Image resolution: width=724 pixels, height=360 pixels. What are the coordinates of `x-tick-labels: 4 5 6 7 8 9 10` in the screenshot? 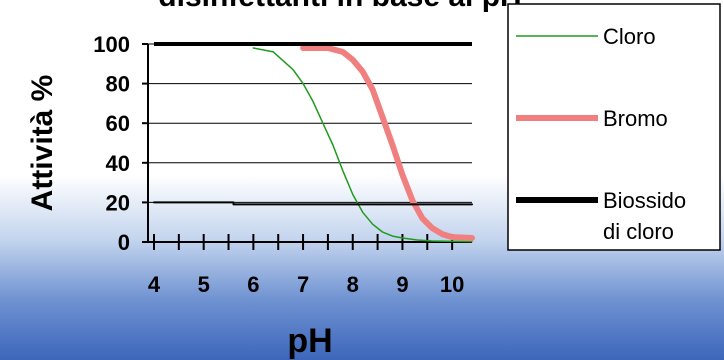 It's located at (306, 284).